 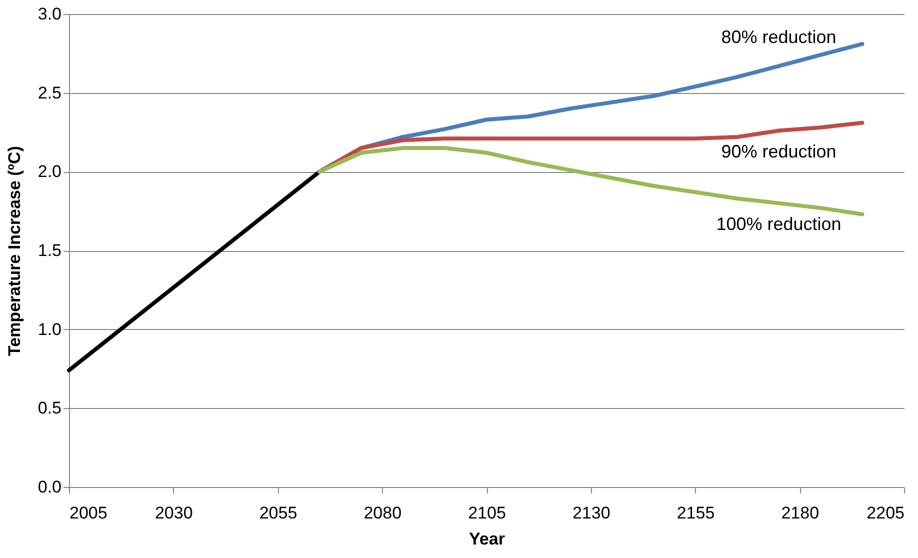 What do you see at coordinates (89, 513) in the screenshot?
I see `x-tick-label: 2005` at bounding box center [89, 513].